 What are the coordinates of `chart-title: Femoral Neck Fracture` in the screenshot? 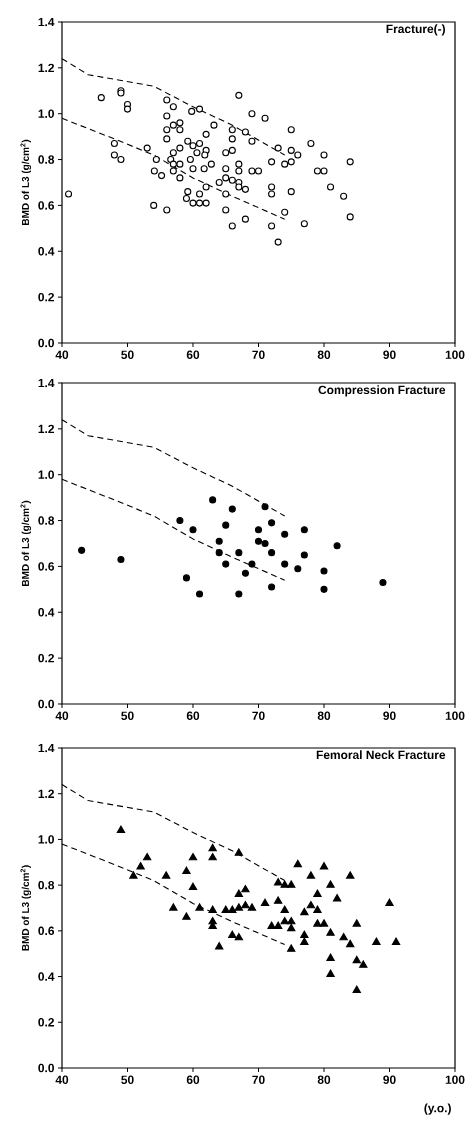 It's located at (381, 755).